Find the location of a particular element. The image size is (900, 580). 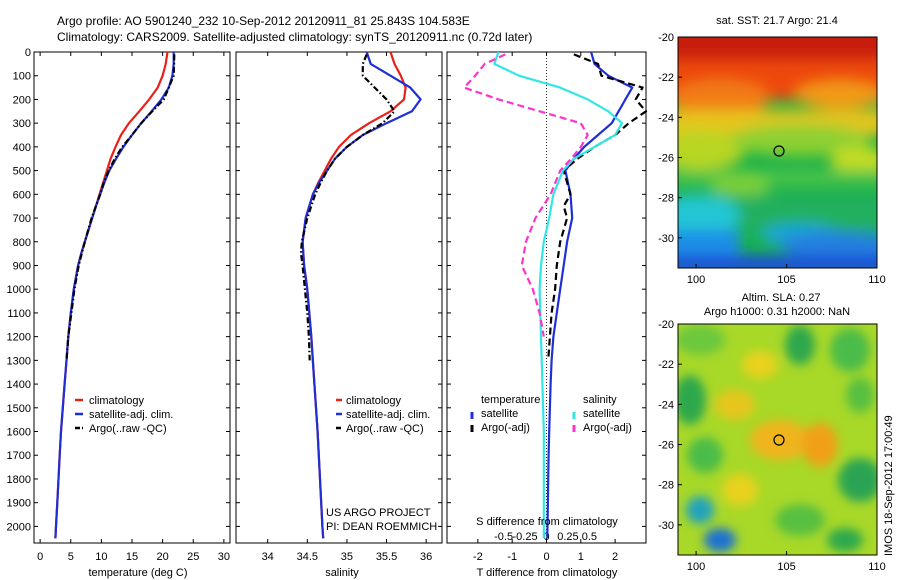

legend-label-satellite: satellite-adj. clim. is located at coordinates (131, 415).